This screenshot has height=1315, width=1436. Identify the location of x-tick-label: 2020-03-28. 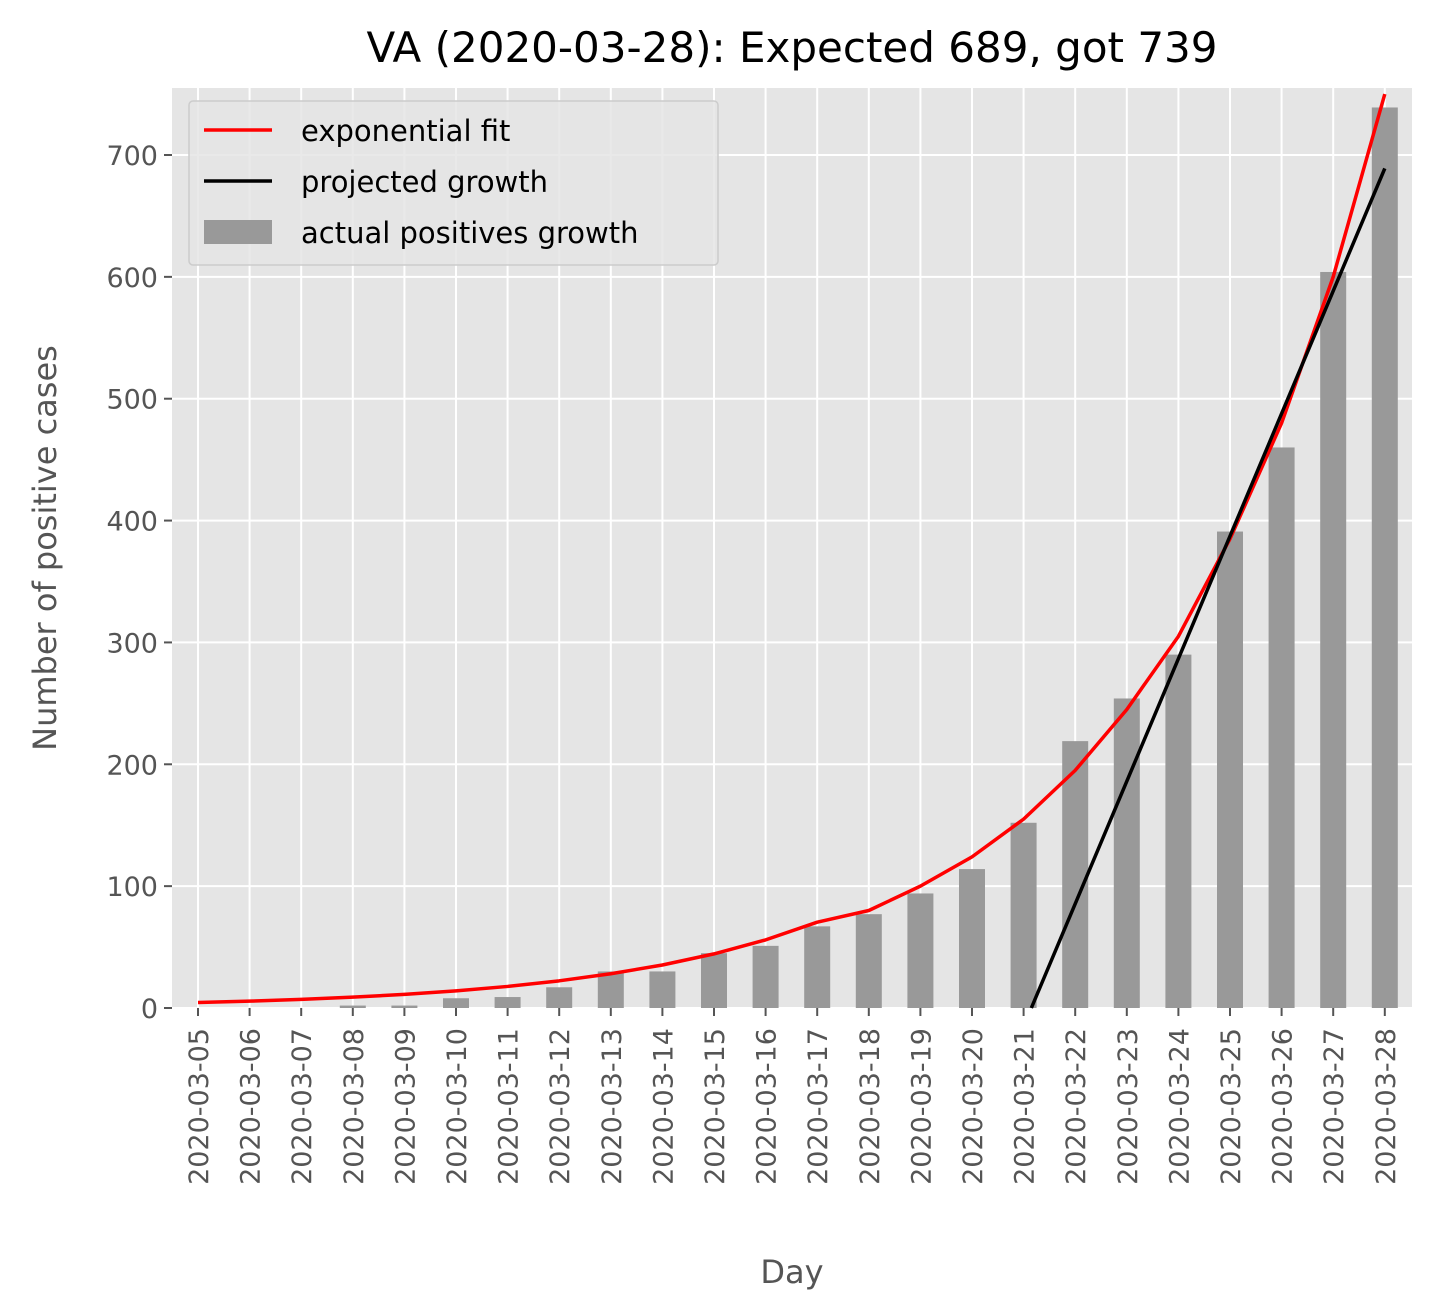
(1386, 1106).